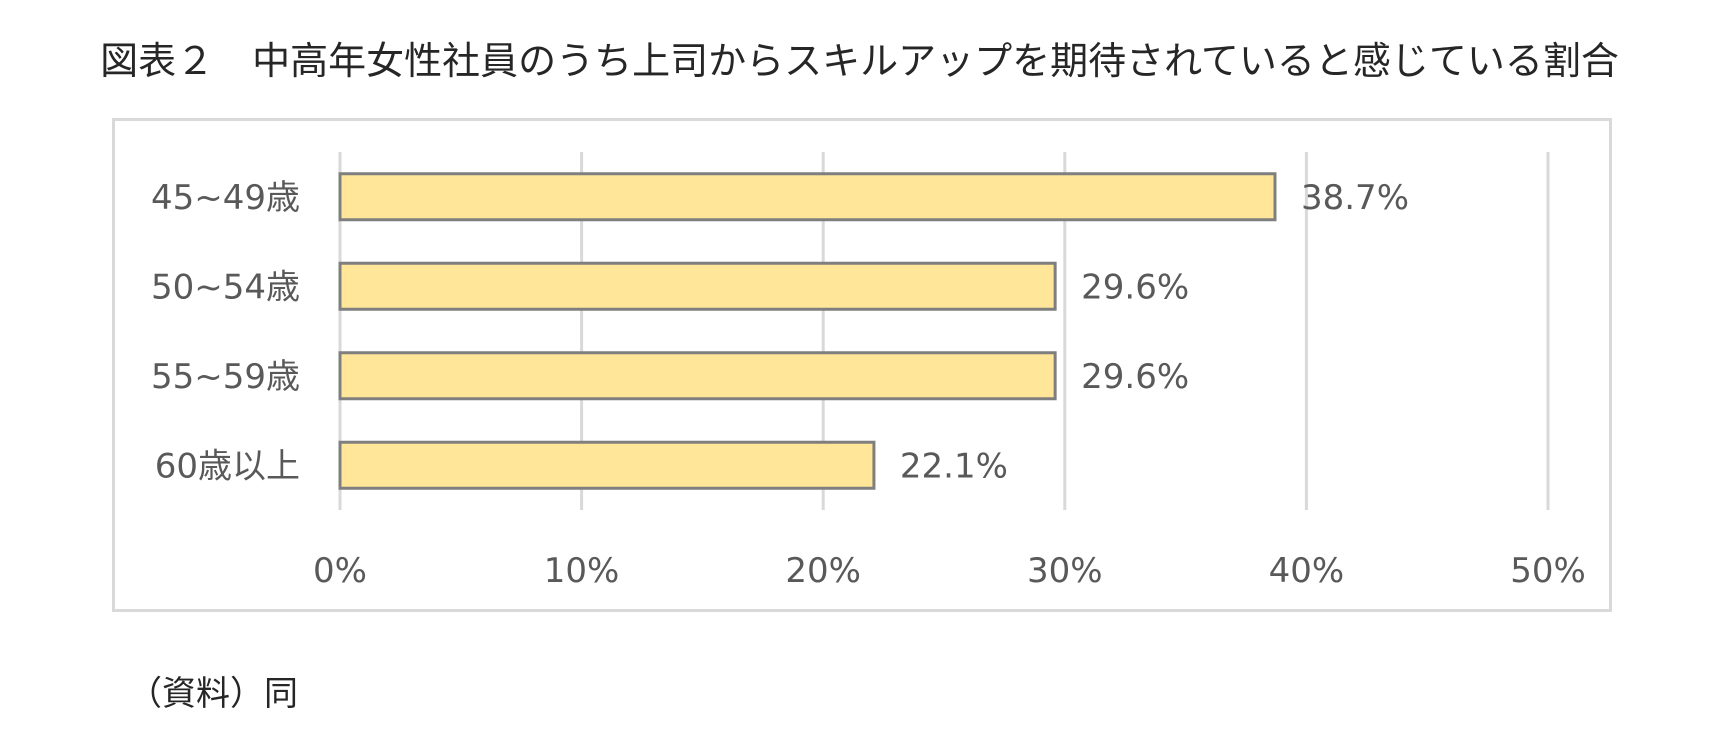 This screenshot has width=1719, height=739. I want to click on x-tick-label: 10%, so click(582, 571).